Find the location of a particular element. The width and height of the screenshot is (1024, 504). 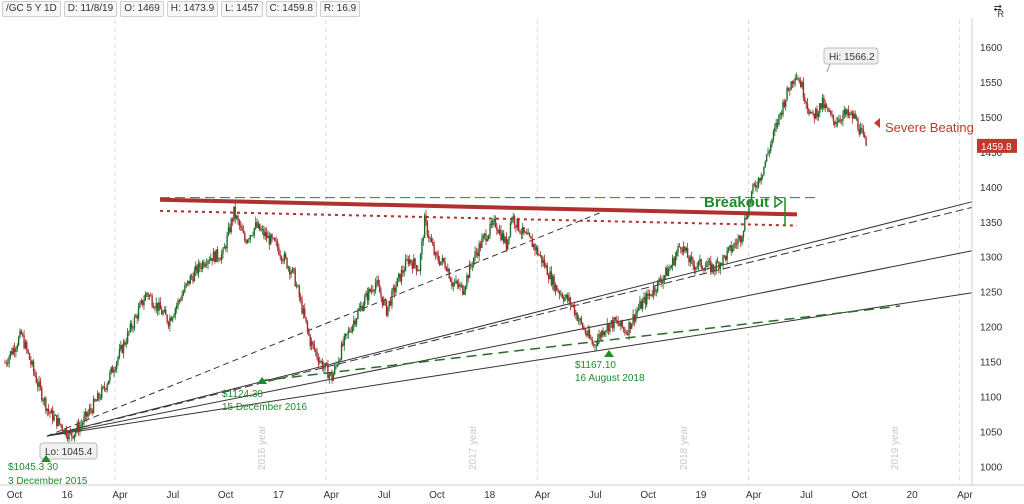

resistance-line is located at coordinates (478, 207).